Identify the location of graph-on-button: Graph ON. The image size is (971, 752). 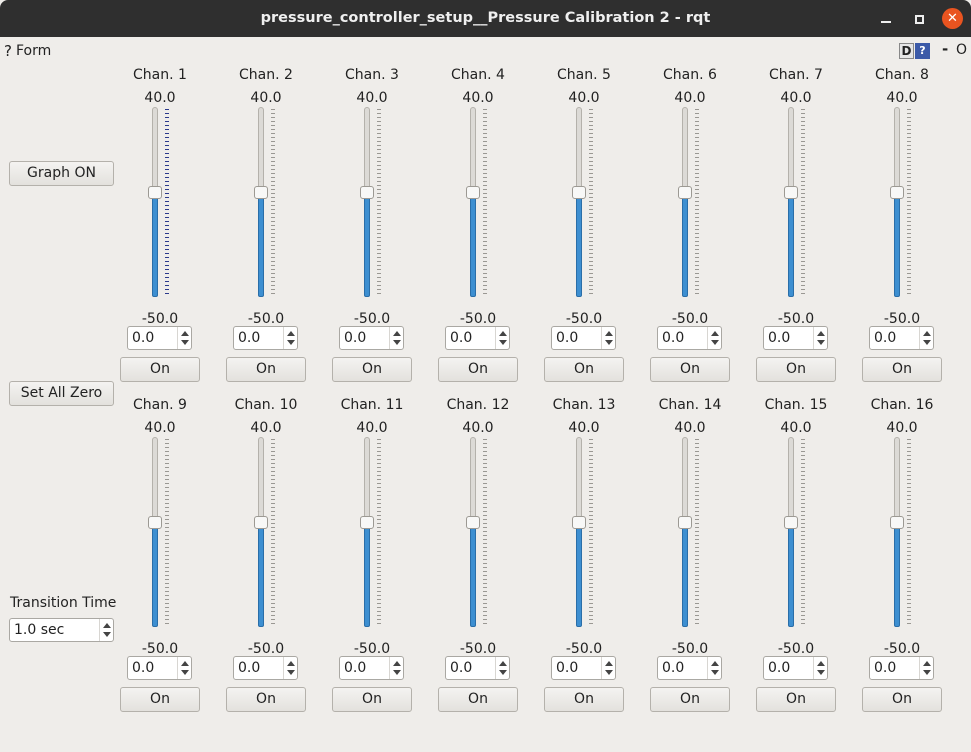
(61, 173).